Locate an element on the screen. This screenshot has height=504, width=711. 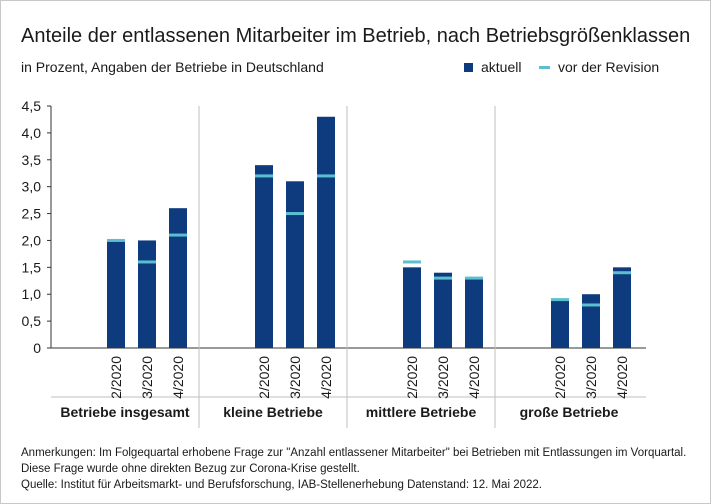
group-label: große Betriebe is located at coordinates (569, 412).